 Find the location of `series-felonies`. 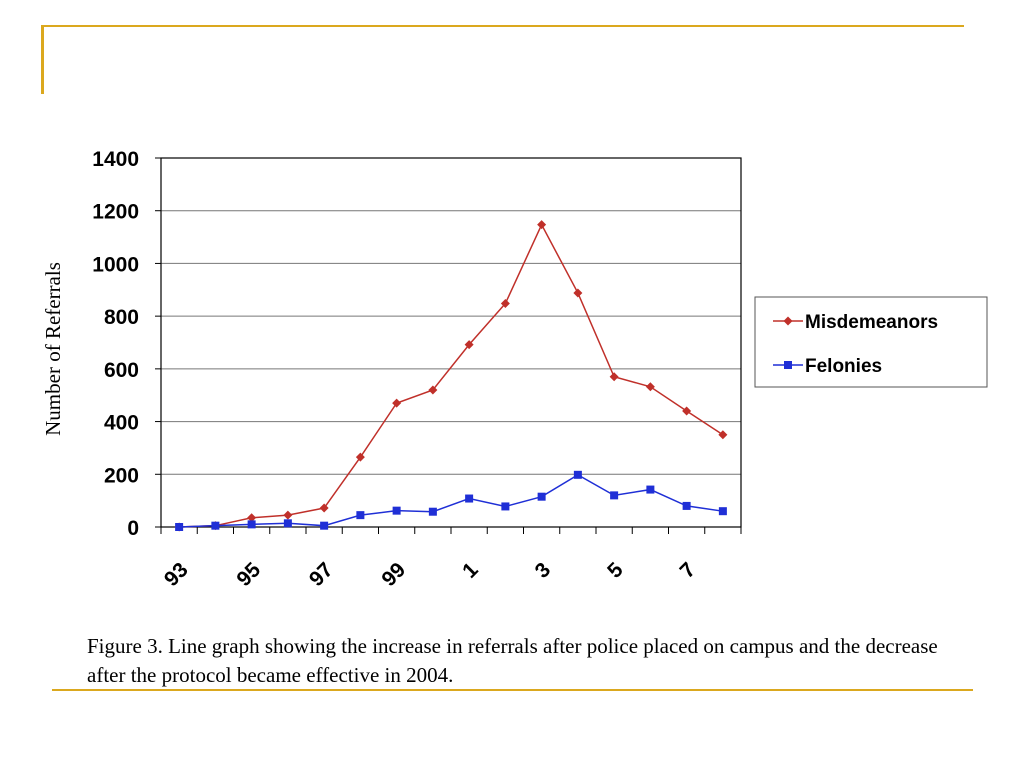

series-felonies is located at coordinates (451, 500).